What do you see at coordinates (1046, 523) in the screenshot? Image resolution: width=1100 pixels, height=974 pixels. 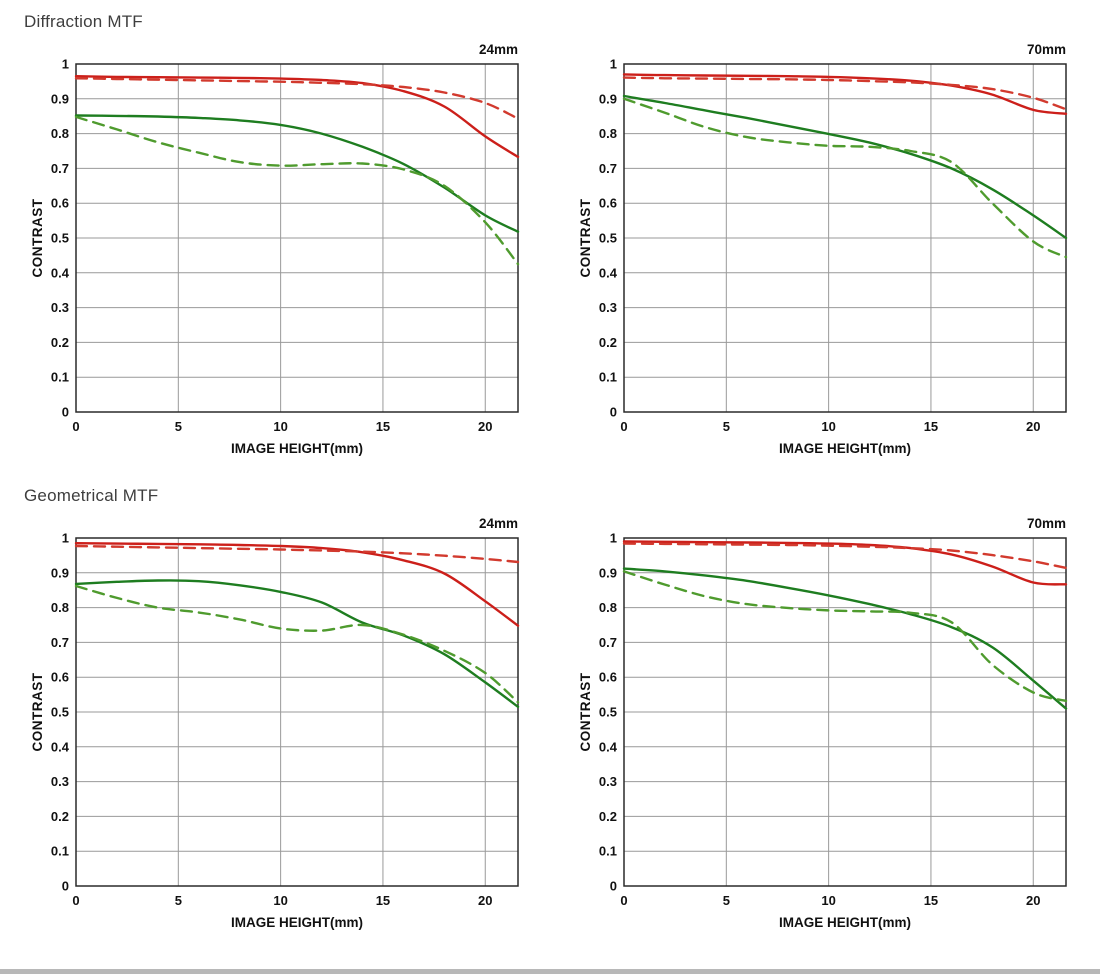 I see `panel-frequency-label: 70mm` at bounding box center [1046, 523].